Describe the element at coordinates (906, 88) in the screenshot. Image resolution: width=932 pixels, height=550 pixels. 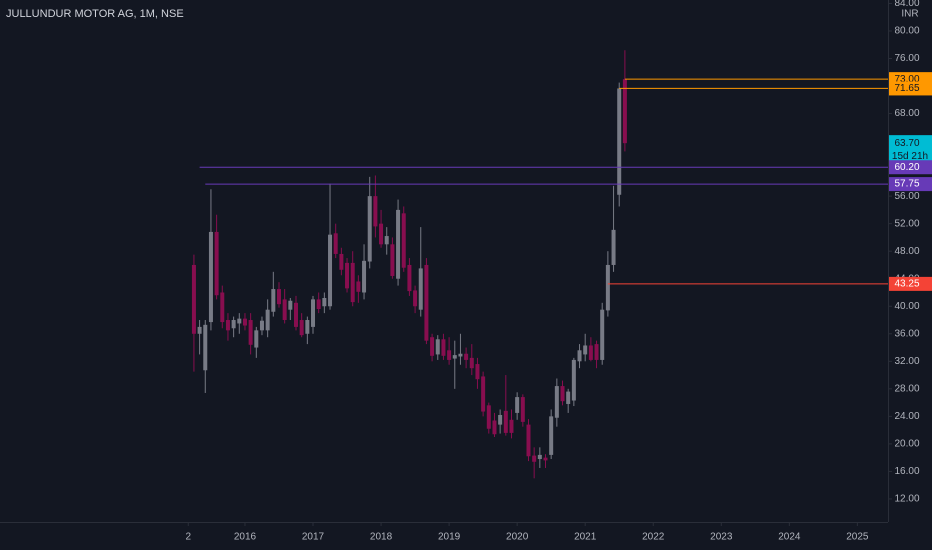
I see `price-line-label: 71.65` at that location.